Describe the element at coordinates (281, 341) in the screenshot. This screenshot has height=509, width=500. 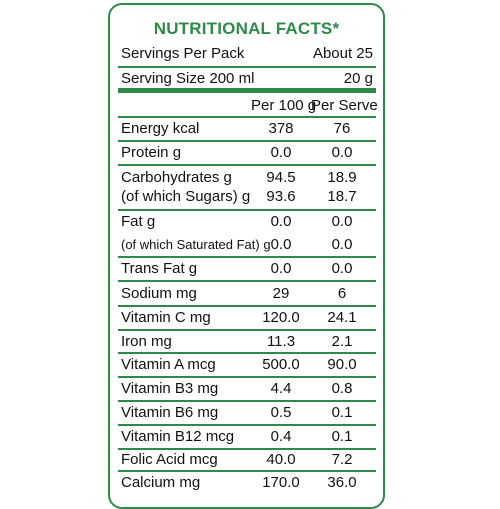
I see `nutrient-per-100g: 11.3` at that location.